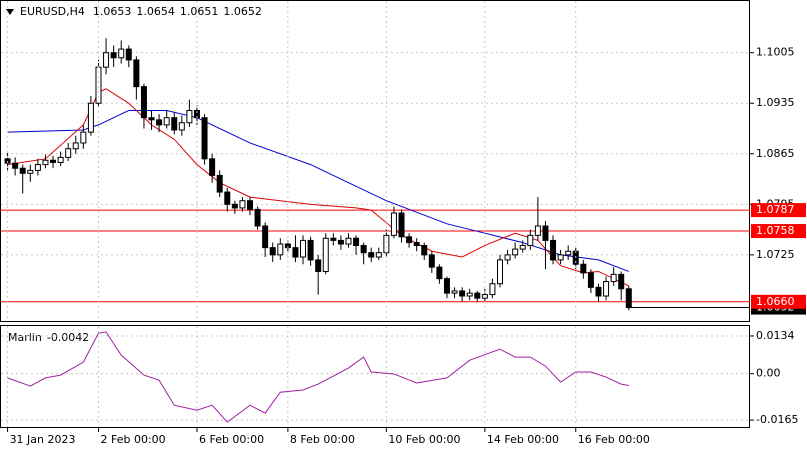 The image size is (807, 452). Describe the element at coordinates (10, 12) in the screenshot. I see `menu-arrow` at that location.